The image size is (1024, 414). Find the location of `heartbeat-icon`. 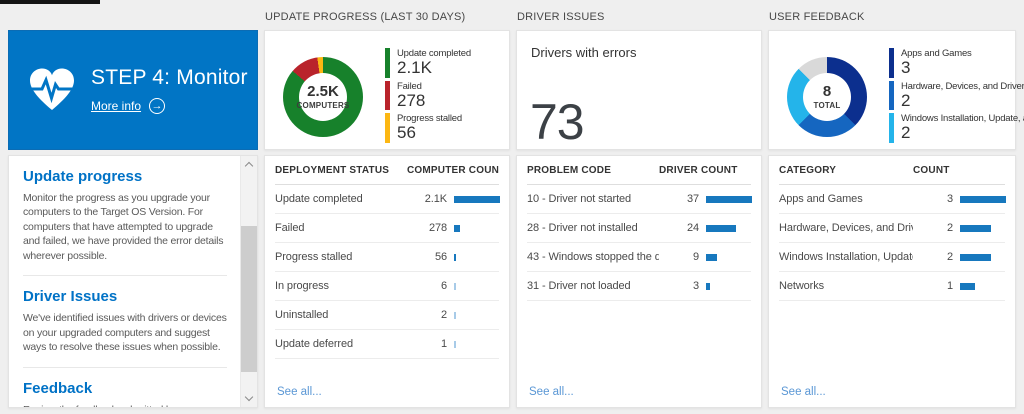

heartbeat-icon is located at coordinates (52, 89).